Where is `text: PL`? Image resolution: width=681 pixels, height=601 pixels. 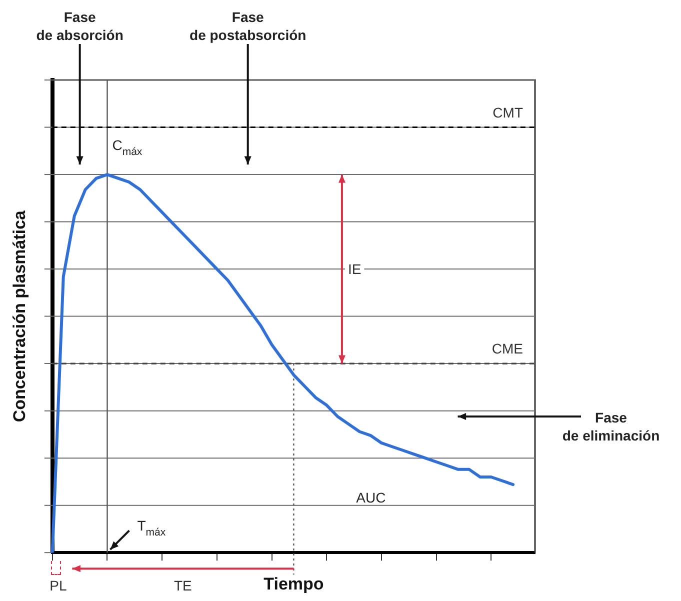 text: PL is located at coordinates (59, 586).